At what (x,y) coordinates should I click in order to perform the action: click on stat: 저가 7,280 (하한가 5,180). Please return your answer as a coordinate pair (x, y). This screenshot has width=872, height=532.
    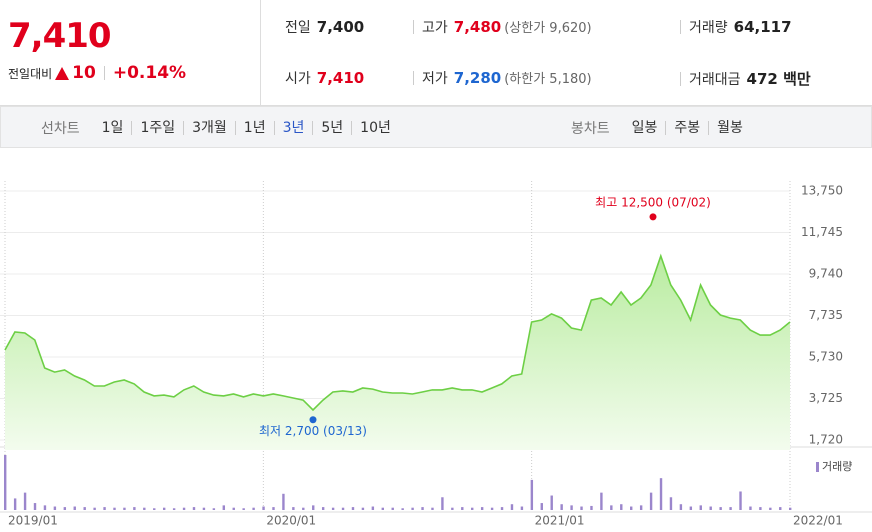
    Looking at the image, I should click on (502, 78).